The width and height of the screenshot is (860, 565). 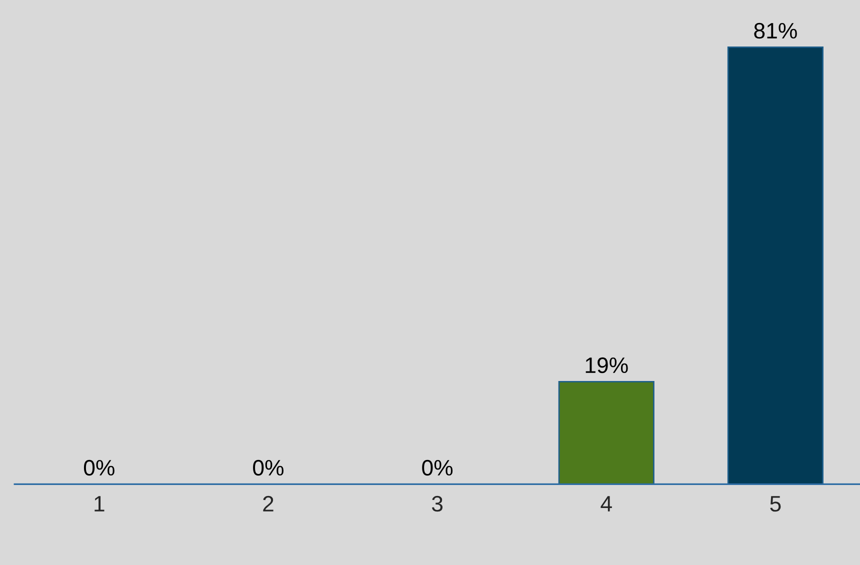 What do you see at coordinates (775, 30) in the screenshot?
I see `data-label: 81%` at bounding box center [775, 30].